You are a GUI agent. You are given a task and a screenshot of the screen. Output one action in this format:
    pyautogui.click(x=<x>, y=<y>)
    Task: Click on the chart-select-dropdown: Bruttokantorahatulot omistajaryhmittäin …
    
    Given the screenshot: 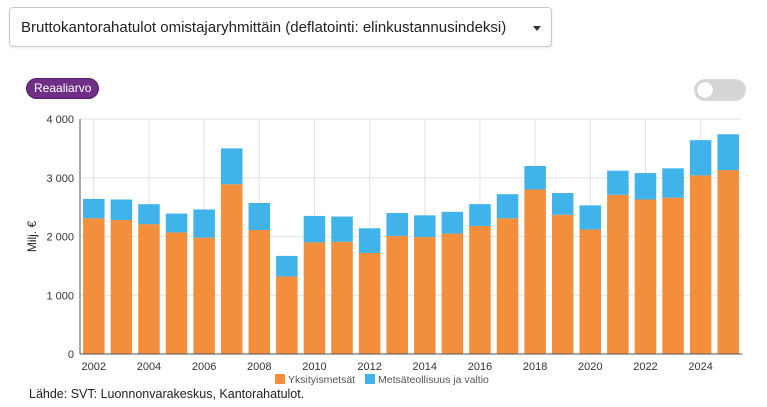 What is the action you would take?
    pyautogui.click(x=280, y=27)
    